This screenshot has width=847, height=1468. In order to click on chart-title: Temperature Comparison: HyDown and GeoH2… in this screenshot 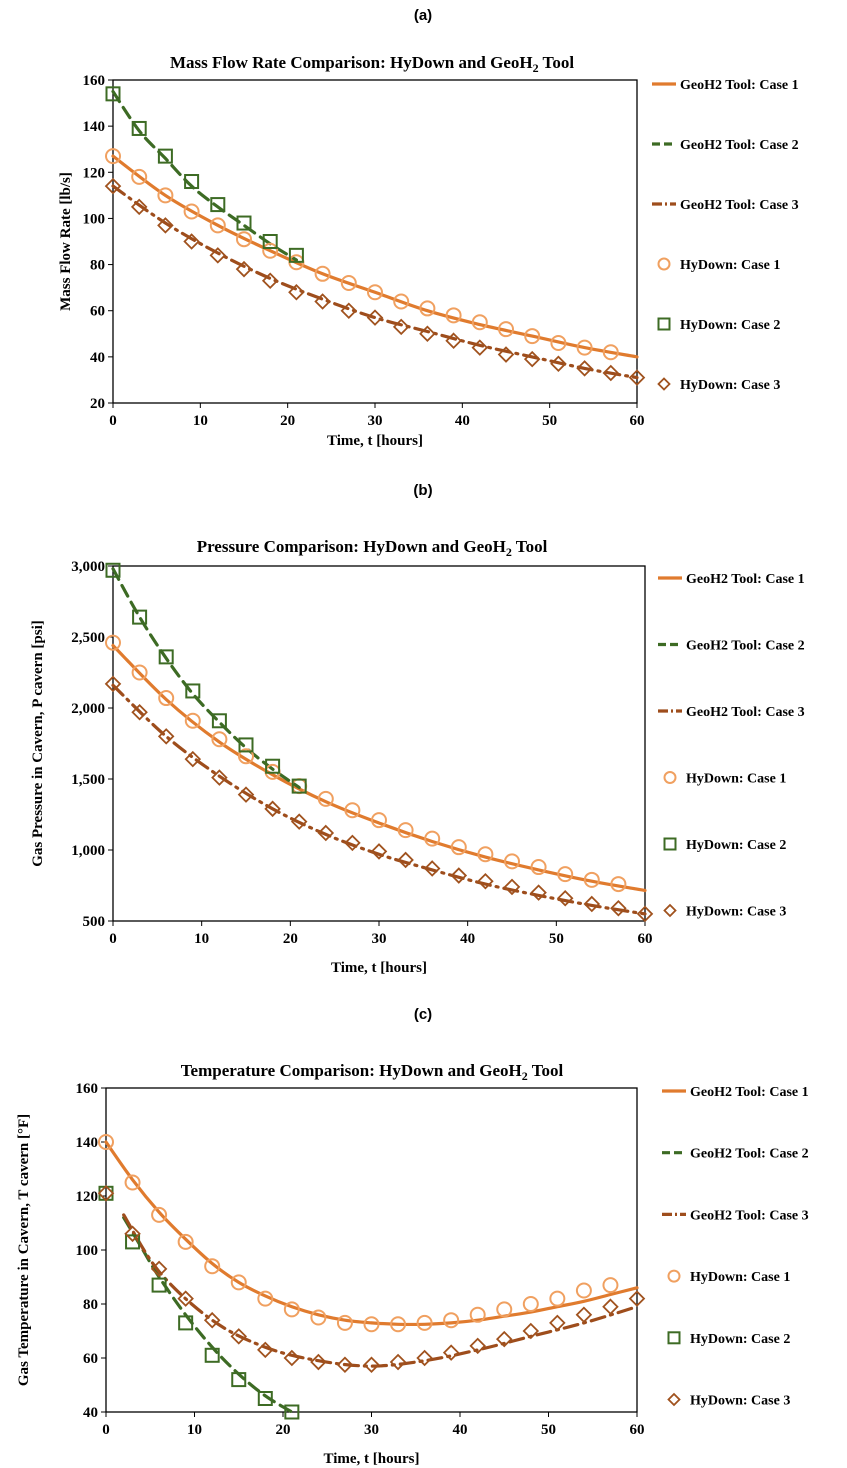, I will do `click(372, 1072)`.